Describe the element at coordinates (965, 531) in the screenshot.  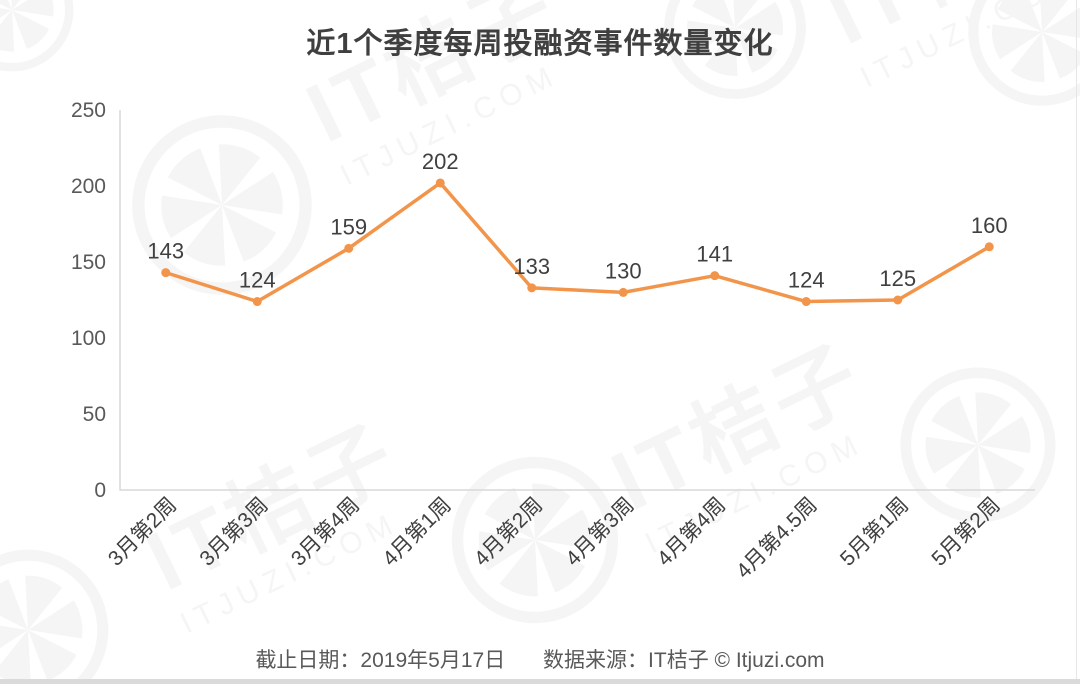
I see `x-tick-label: 5月第2周` at that location.